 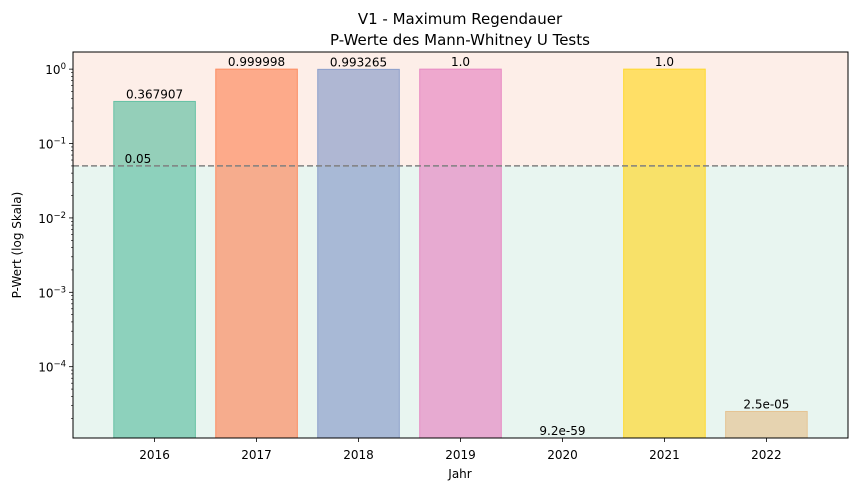 I want to click on data-label-2020: 9.2e-59, so click(x=562, y=431).